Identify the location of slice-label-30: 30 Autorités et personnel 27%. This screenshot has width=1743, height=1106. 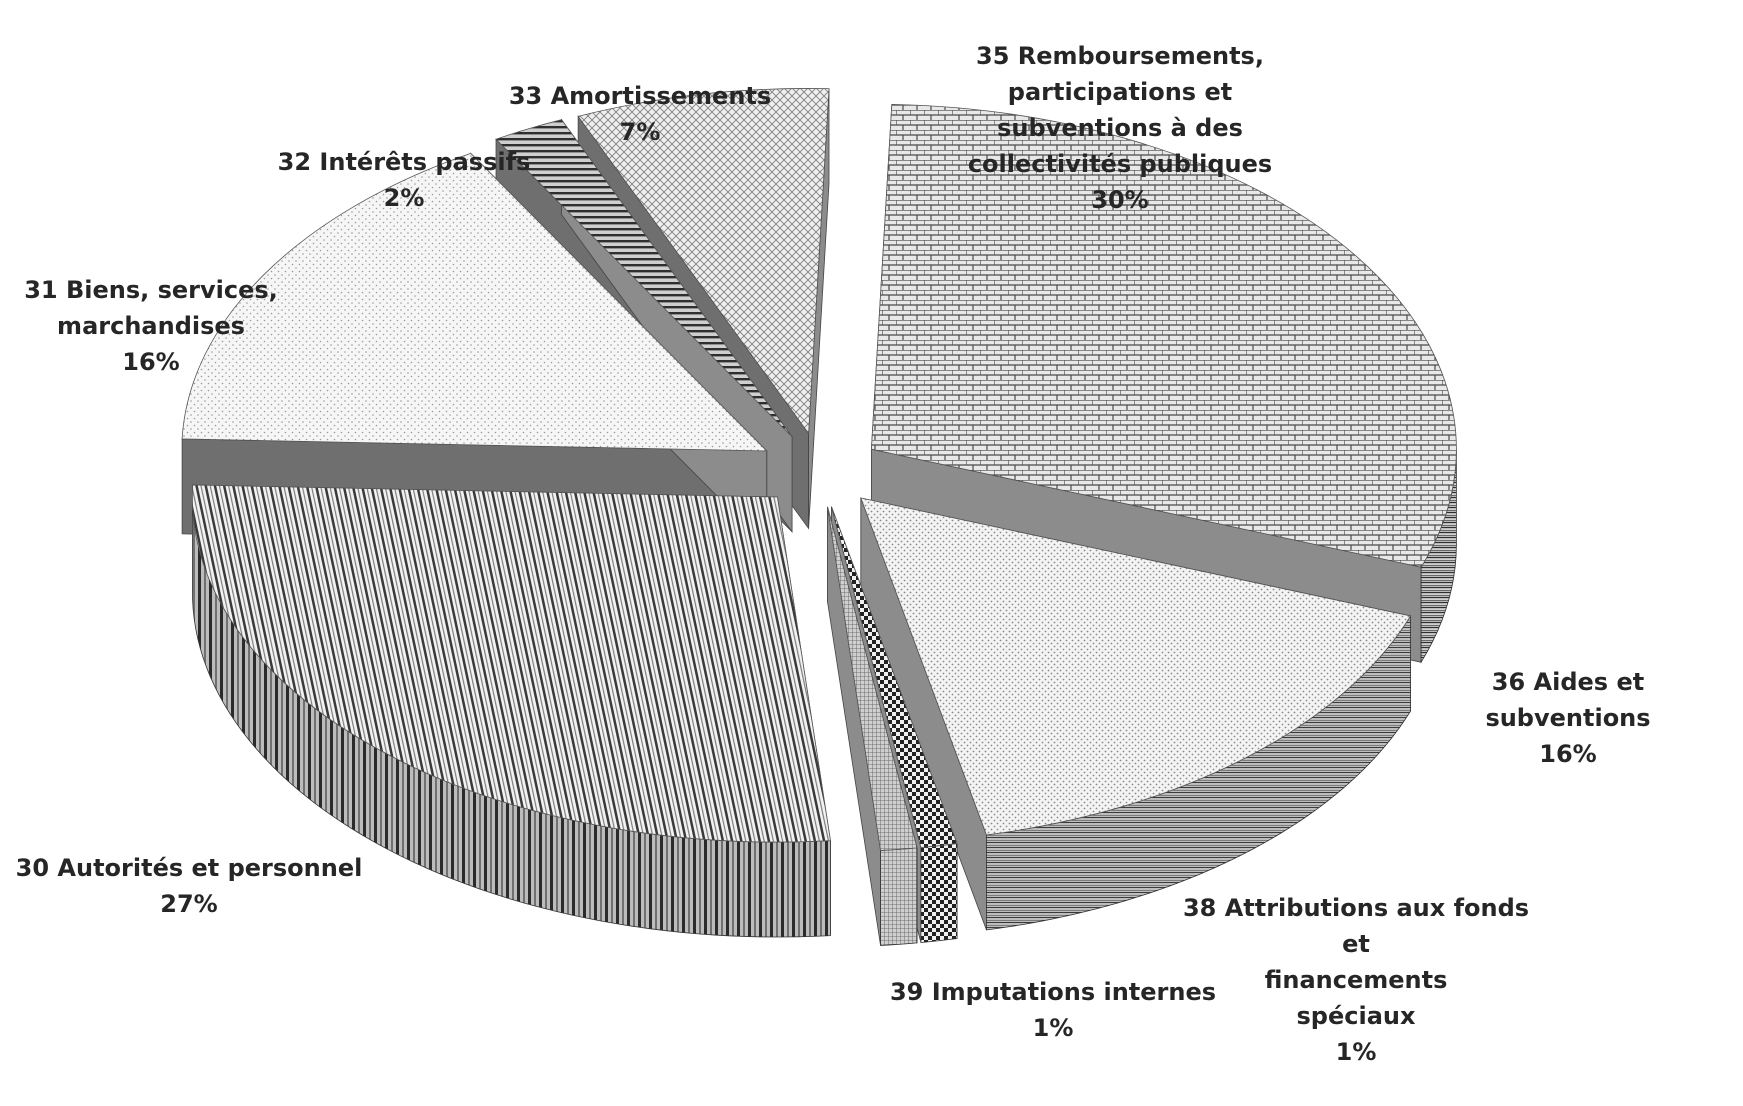
(189, 886).